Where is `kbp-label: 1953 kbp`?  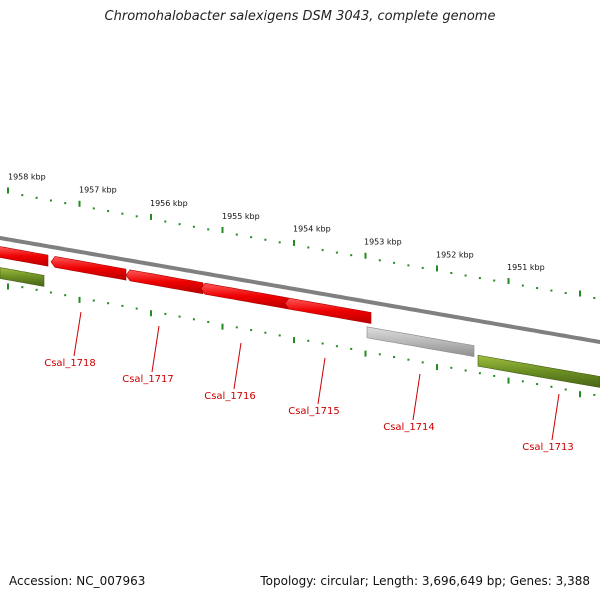 kbp-label: 1953 kbp is located at coordinates (383, 242).